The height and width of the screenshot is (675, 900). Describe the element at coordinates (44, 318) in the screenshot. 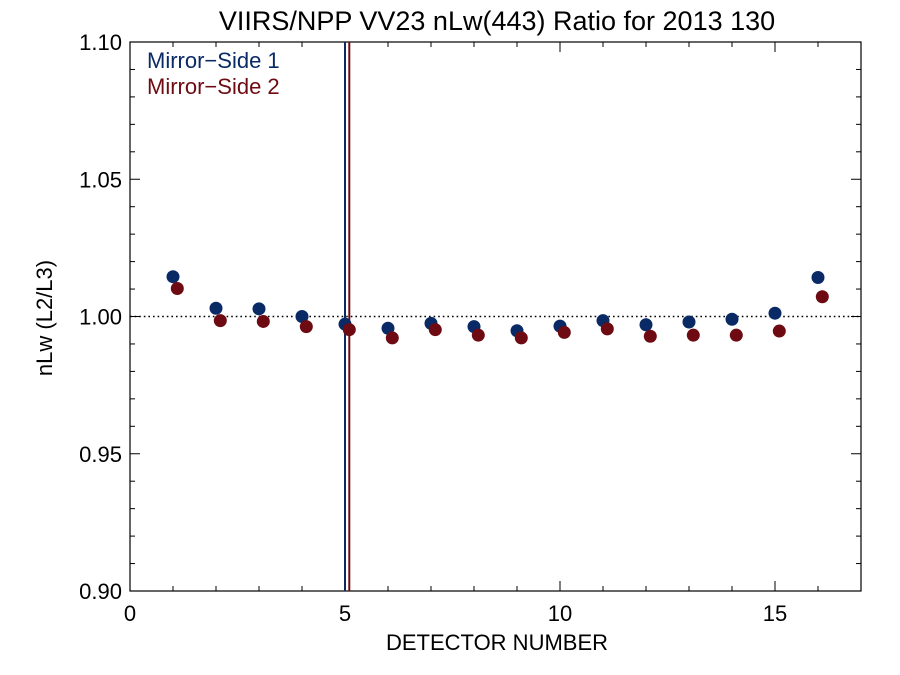

I see `y-axis-label: nLw (L2/L3)` at that location.